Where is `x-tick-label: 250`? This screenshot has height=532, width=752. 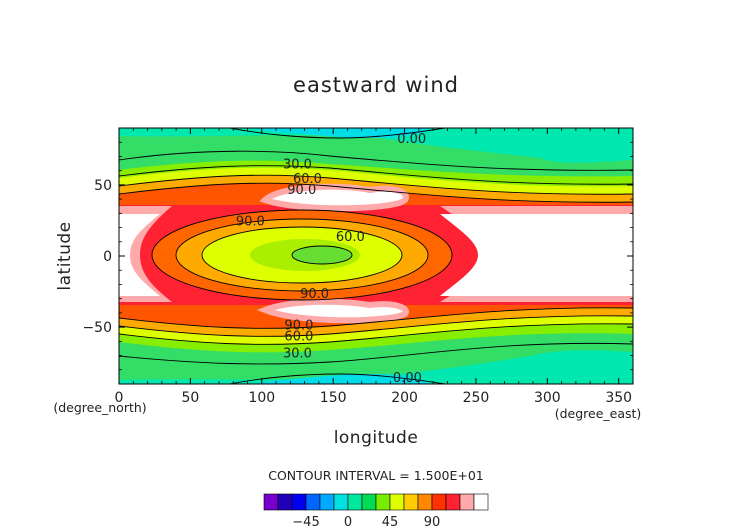
x-tick-label: 250 is located at coordinates (476, 398).